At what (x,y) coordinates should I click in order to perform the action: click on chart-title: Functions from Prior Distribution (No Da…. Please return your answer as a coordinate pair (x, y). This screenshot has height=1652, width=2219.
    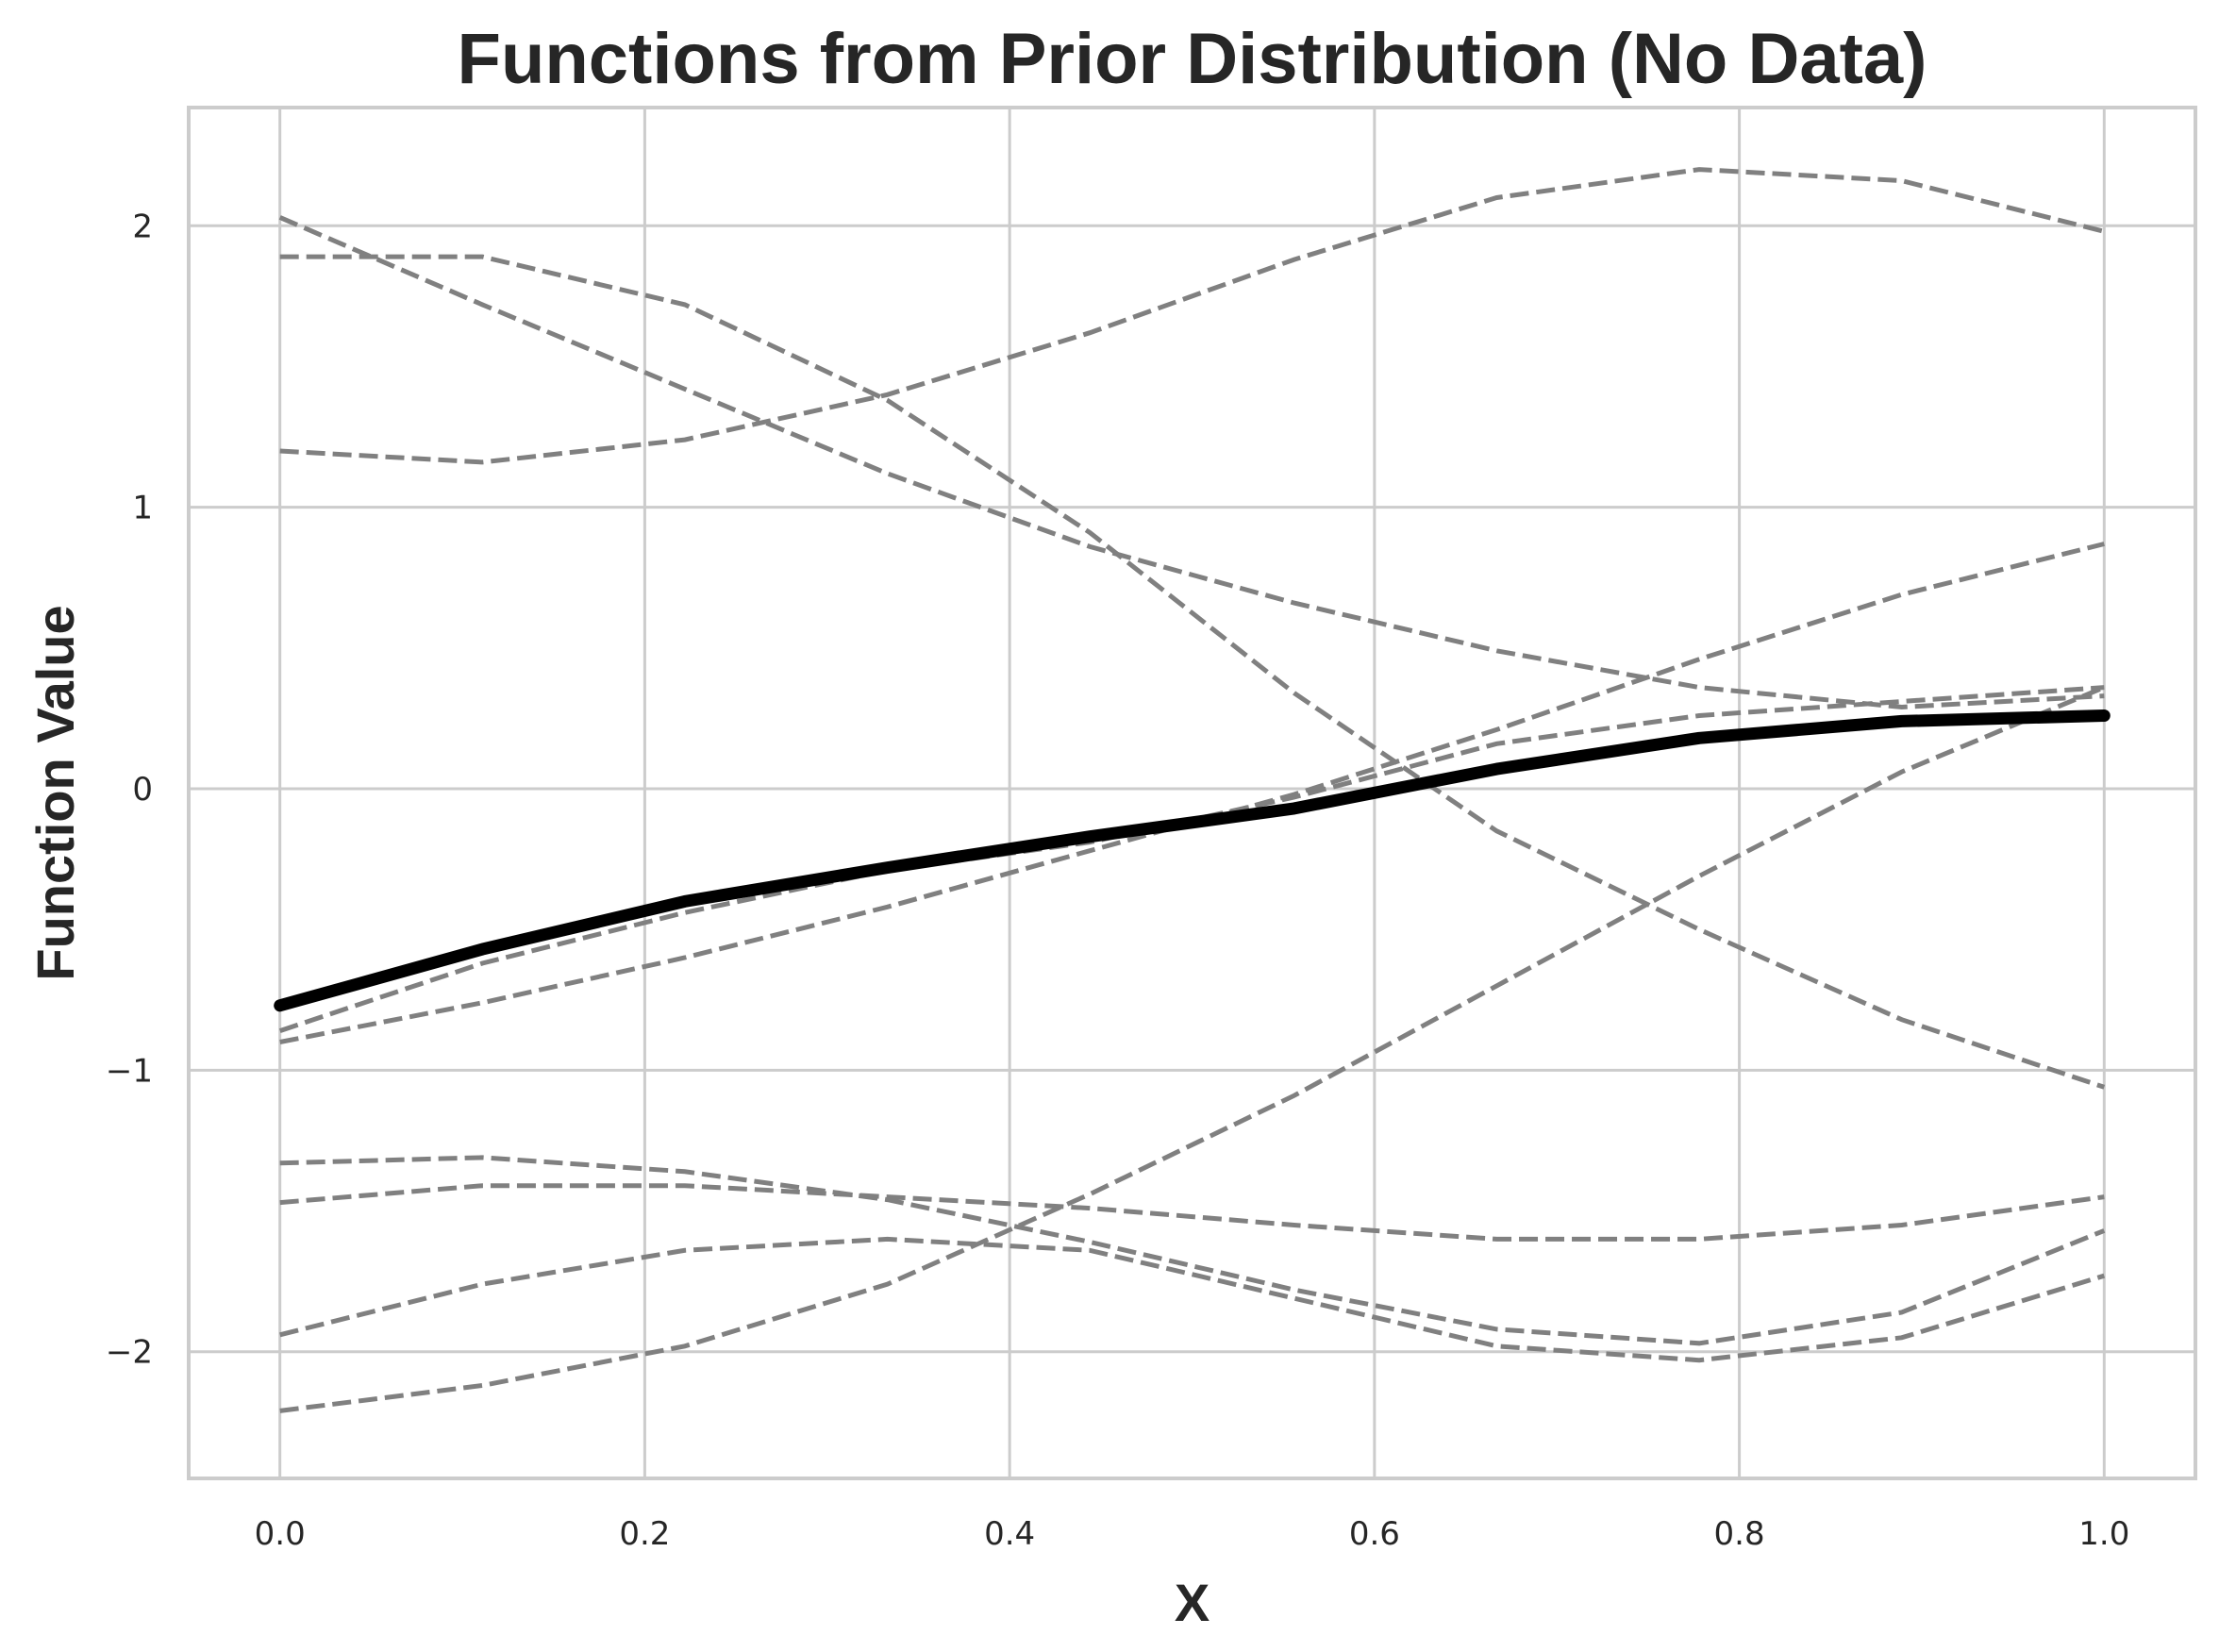
    Looking at the image, I should click on (1192, 59).